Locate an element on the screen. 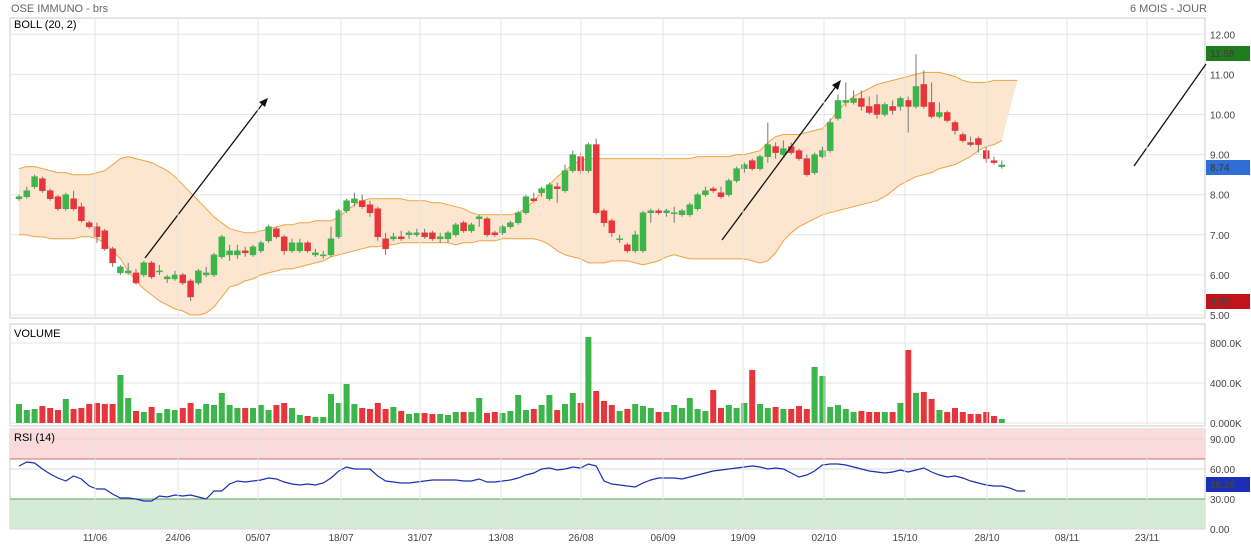 This screenshot has height=547, width=1251. date-tick-label: 15/10 is located at coordinates (904, 538).